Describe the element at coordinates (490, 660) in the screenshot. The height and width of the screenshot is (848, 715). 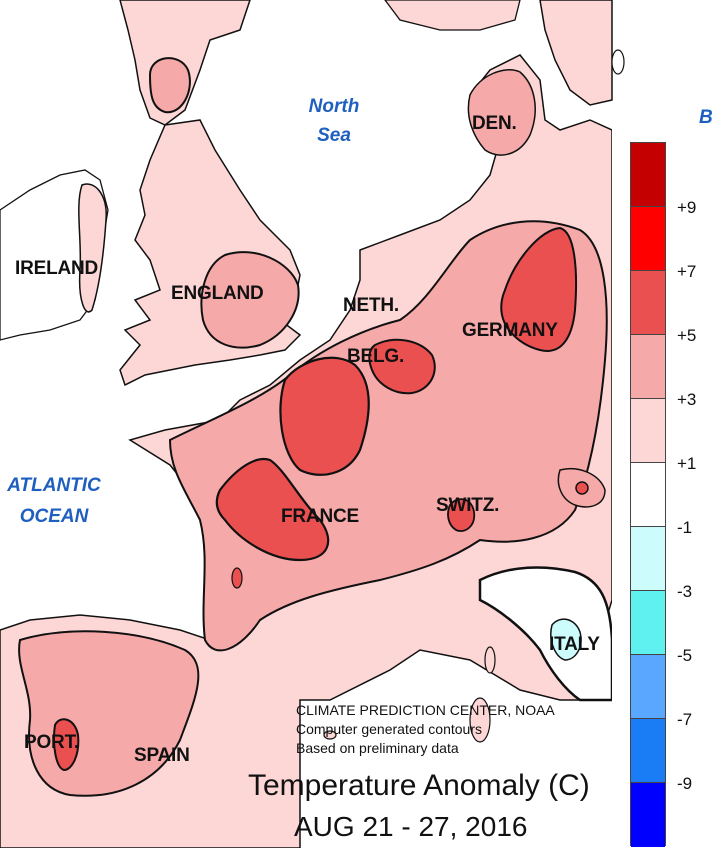
I see `island-corsica` at that location.